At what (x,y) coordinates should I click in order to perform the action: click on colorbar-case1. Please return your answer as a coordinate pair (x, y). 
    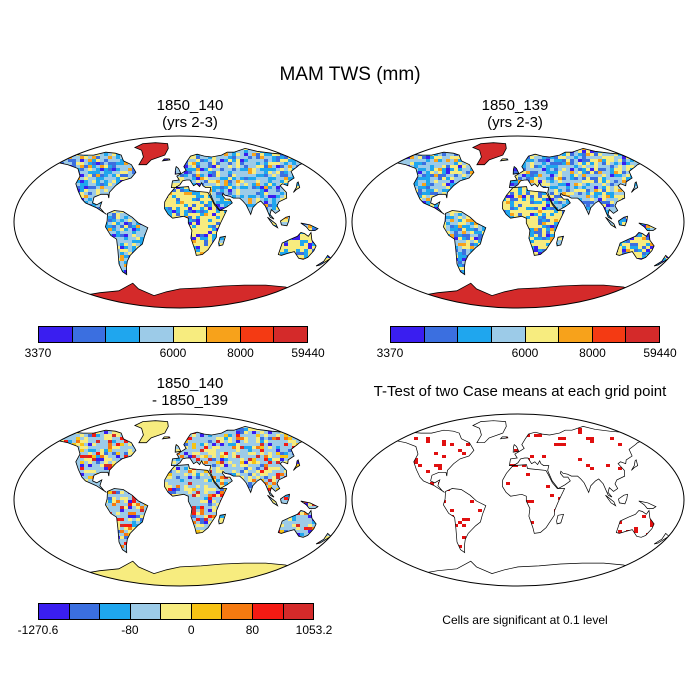
    Looking at the image, I should click on (173, 334).